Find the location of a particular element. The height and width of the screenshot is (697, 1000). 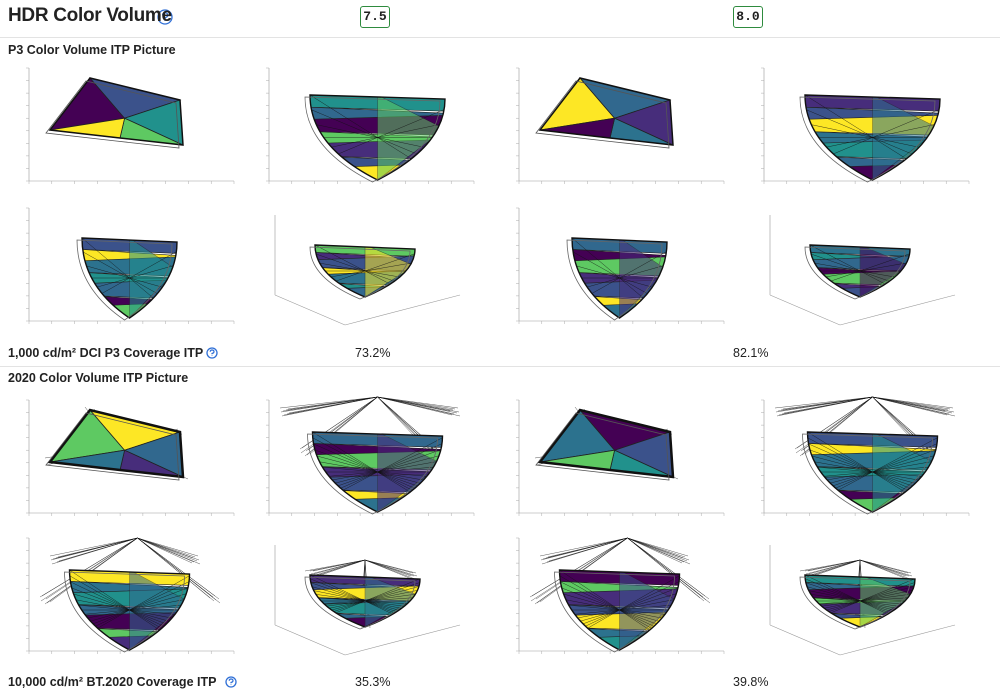

score-badge: 7.5 is located at coordinates (375, 17).